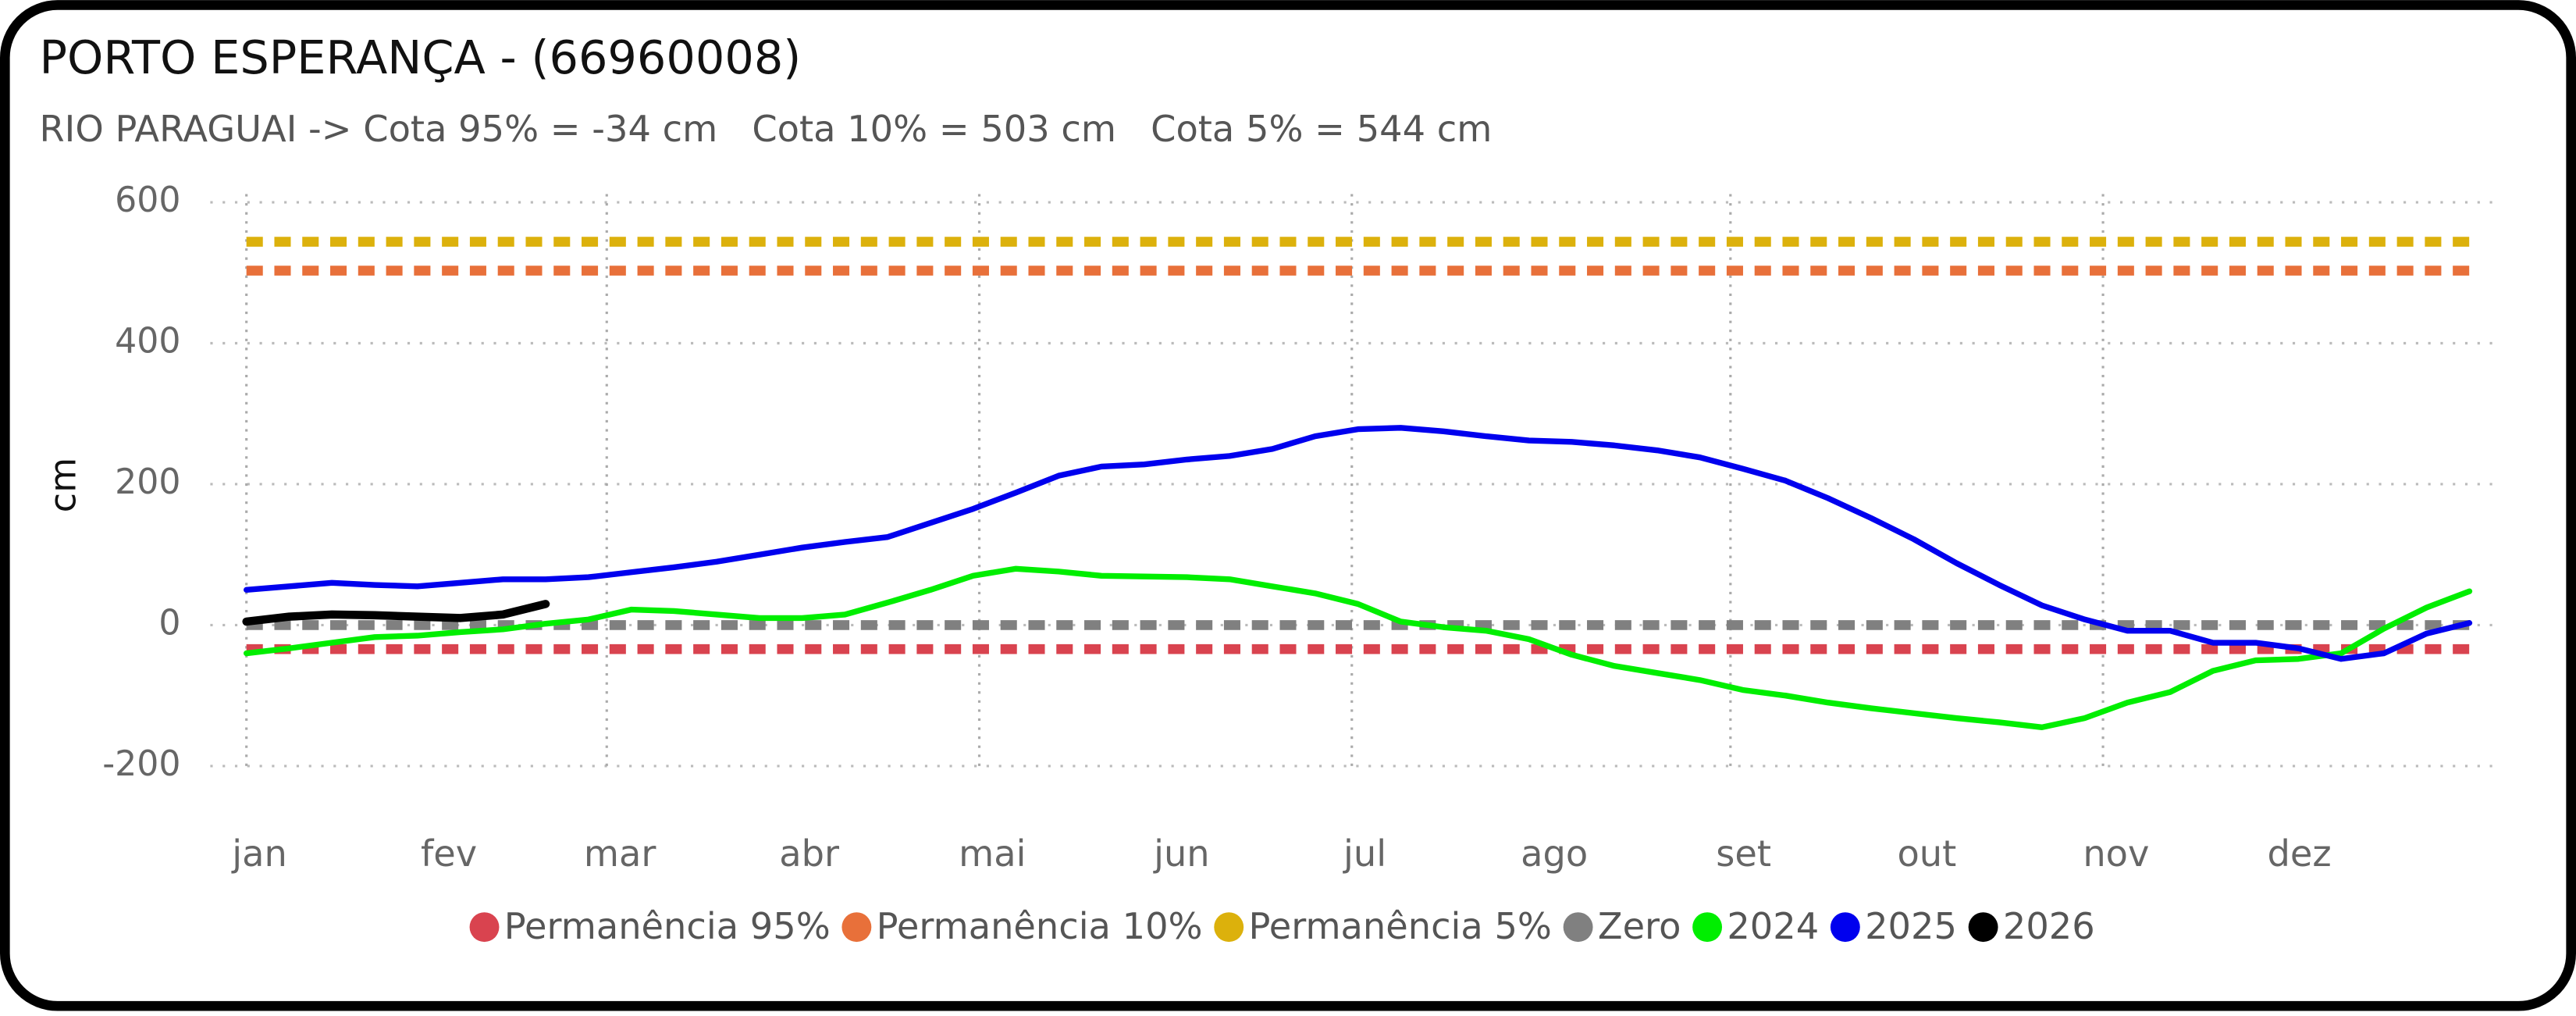 Image resolution: width=2576 pixels, height=1016 pixels. Describe the element at coordinates (667, 926) in the screenshot. I see `legend-label: Permanência 95%` at that location.